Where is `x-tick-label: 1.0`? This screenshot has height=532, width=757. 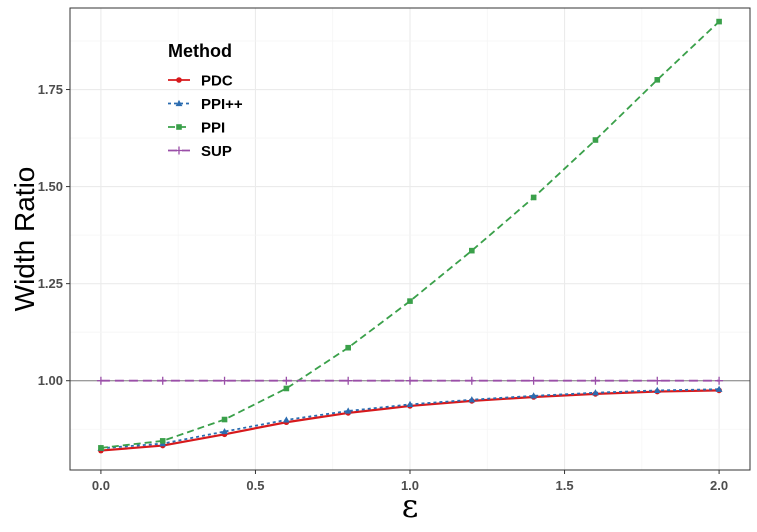
x-tick-label: 1.0 is located at coordinates (410, 485).